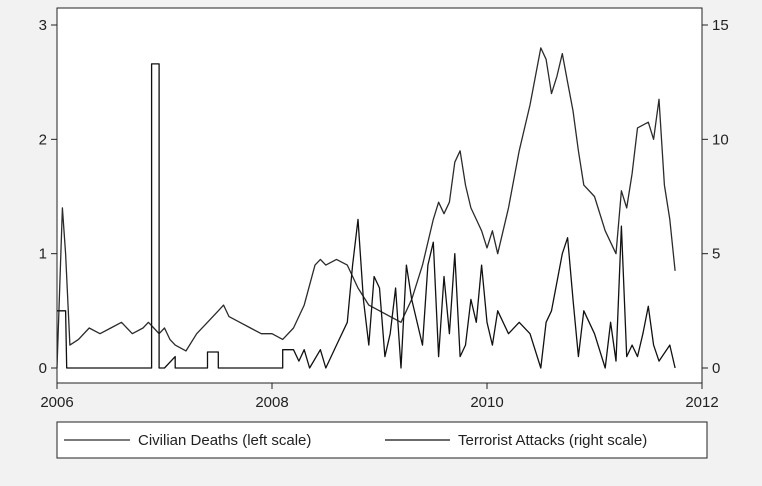 The width and height of the screenshot is (762, 486). I want to click on right-axis-tick-label: 0, so click(716, 368).